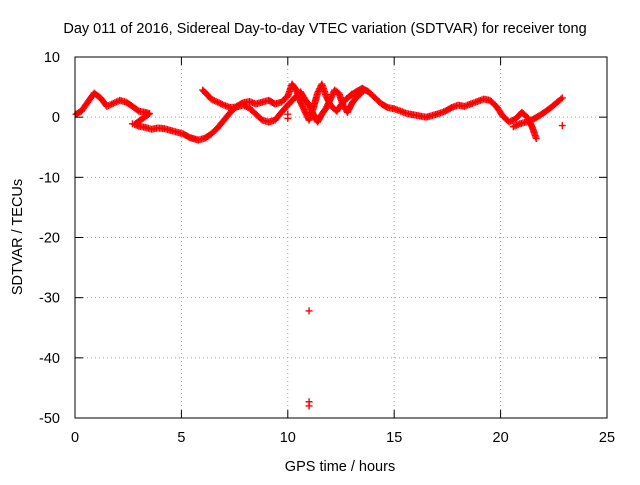 The height and width of the screenshot is (485, 640). What do you see at coordinates (607, 438) in the screenshot?
I see `x-tick-label: 25` at bounding box center [607, 438].